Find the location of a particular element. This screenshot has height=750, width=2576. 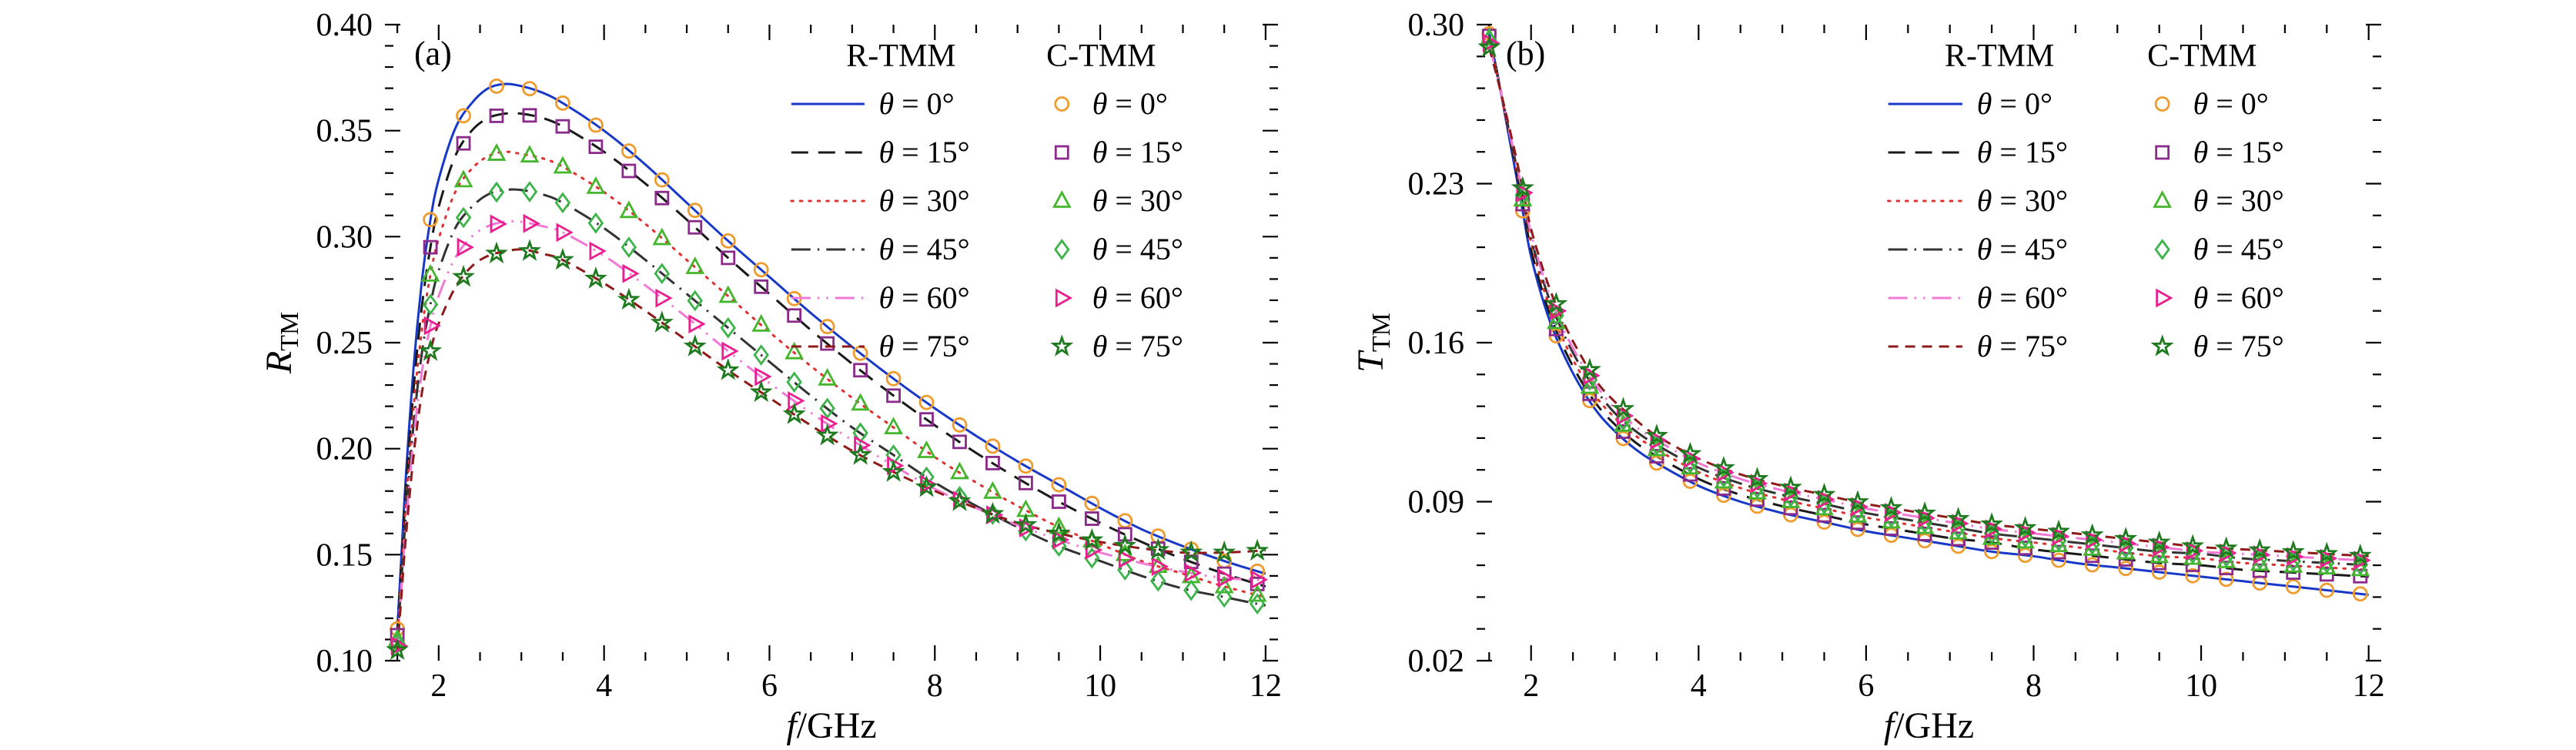

svg-text: 2 is located at coordinates (1531, 686).